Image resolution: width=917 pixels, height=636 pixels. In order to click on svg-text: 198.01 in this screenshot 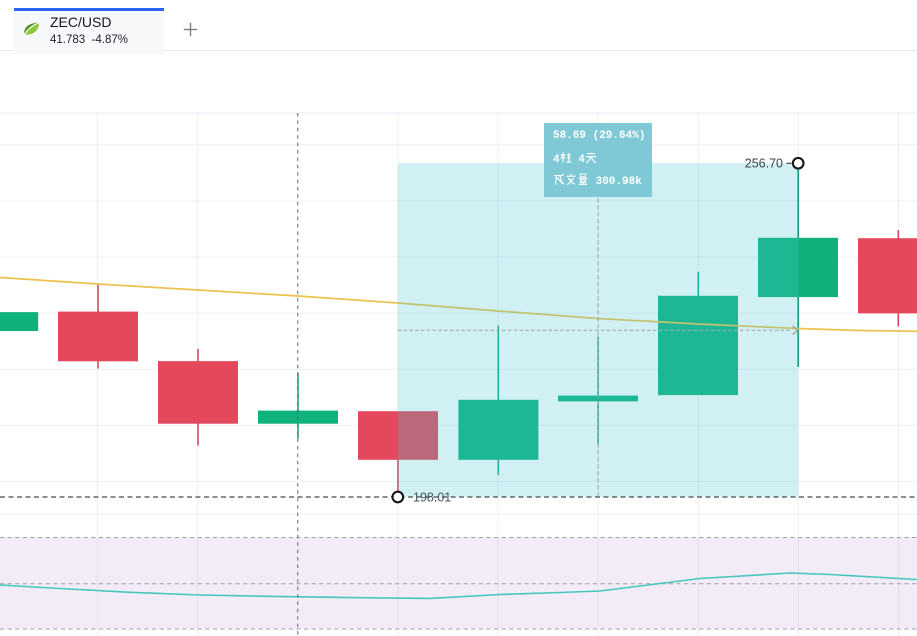, I will do `click(432, 498)`.